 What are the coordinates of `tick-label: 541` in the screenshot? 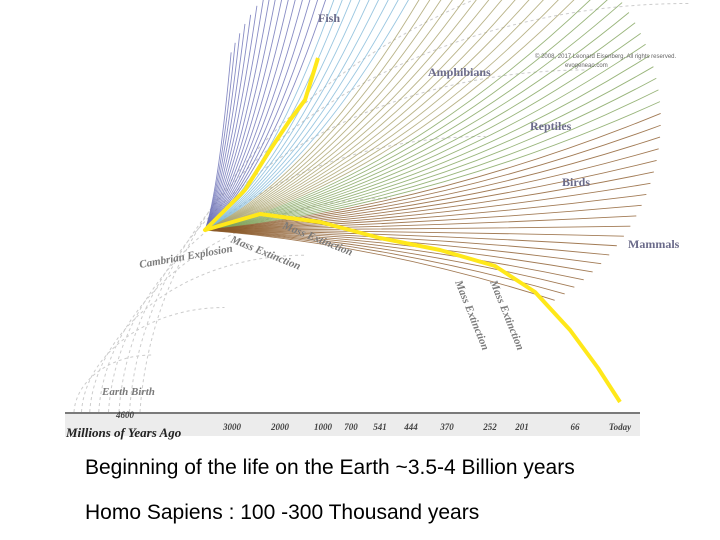 It's located at (380, 427).